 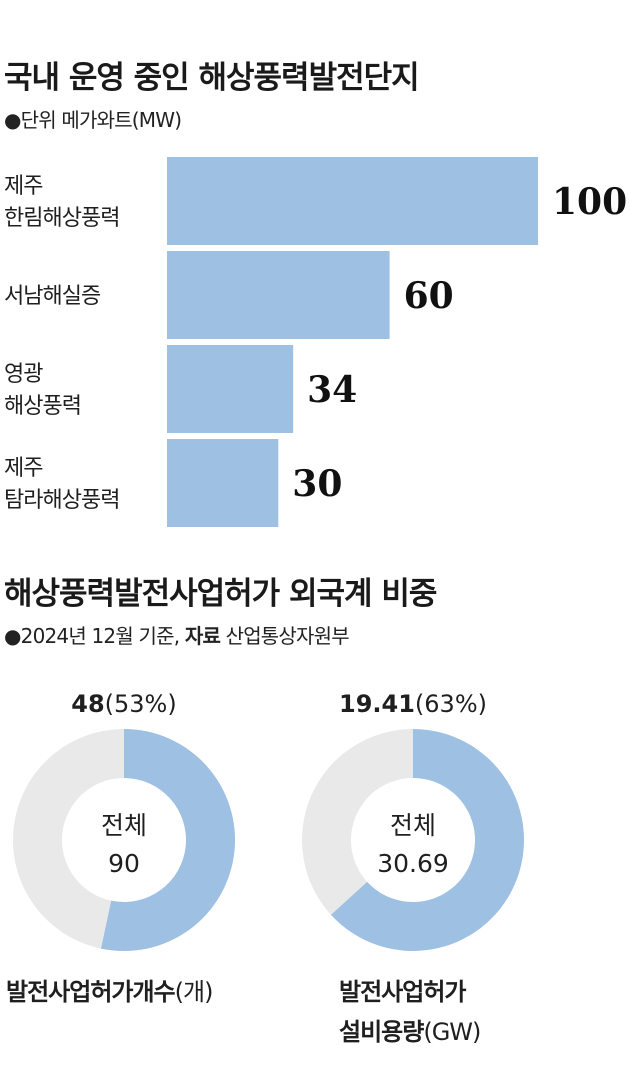 I want to click on value-label-3: 30, so click(x=317, y=484).